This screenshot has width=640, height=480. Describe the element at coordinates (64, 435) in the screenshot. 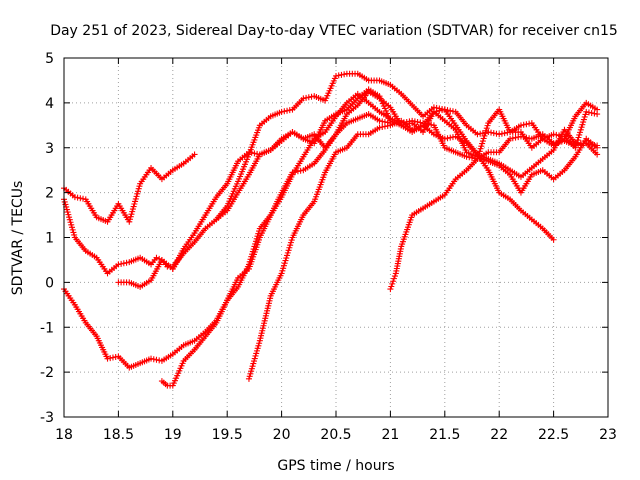

I see `x-tick-label: 18` at that location.